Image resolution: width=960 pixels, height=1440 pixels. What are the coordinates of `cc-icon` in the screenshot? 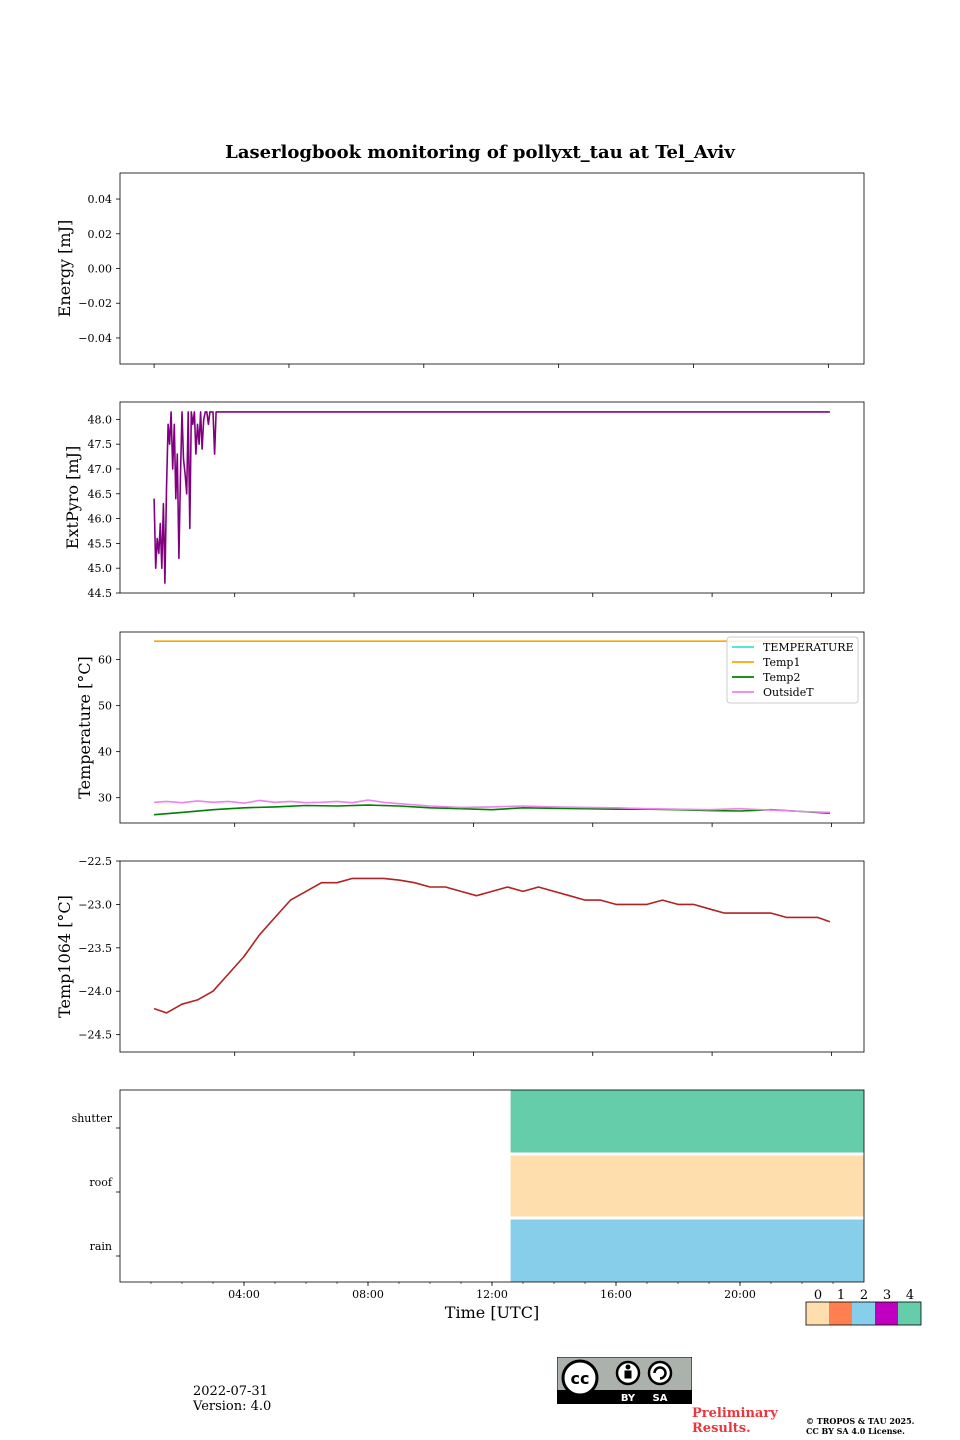 It's located at (580, 1378).